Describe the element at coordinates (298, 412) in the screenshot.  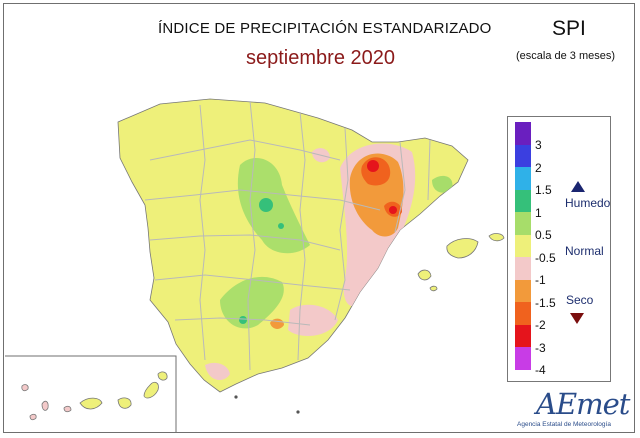
I see `melilla` at that location.